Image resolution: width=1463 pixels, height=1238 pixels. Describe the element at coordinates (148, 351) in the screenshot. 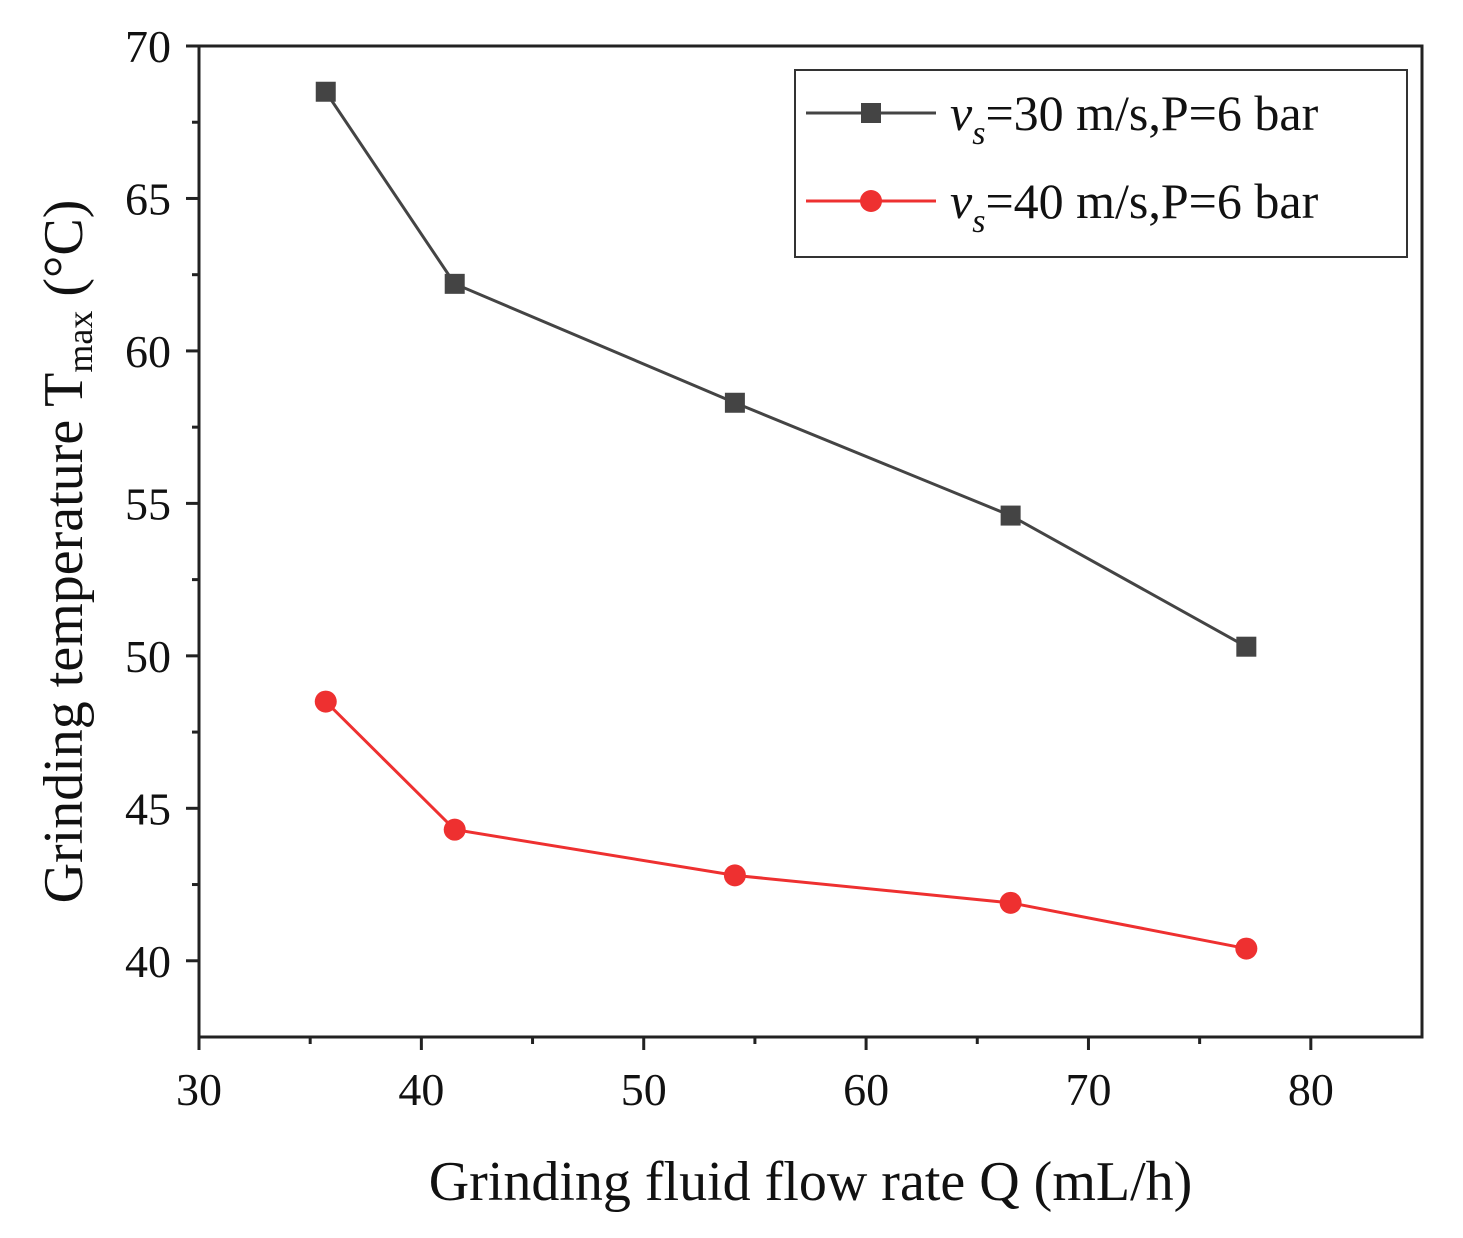

I see `y-tick-label: 60` at that location.